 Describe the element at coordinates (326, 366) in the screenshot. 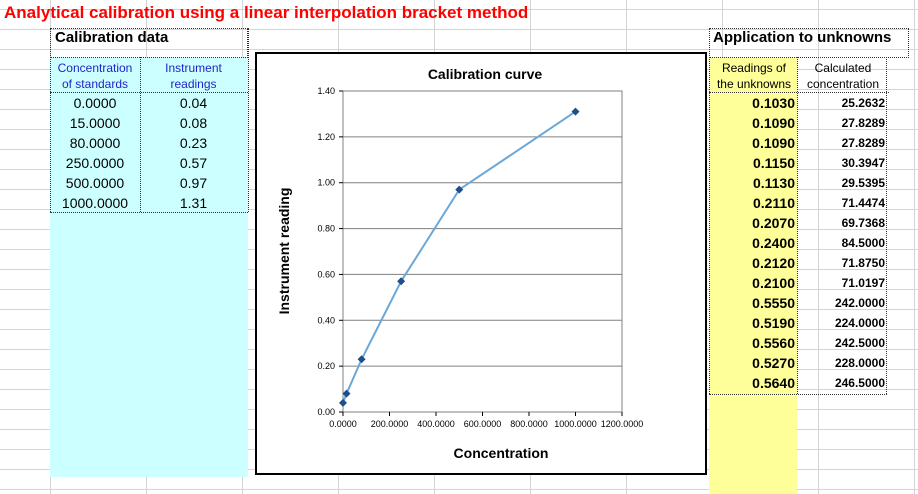

I see `y-tick-label: 0.20` at that location.